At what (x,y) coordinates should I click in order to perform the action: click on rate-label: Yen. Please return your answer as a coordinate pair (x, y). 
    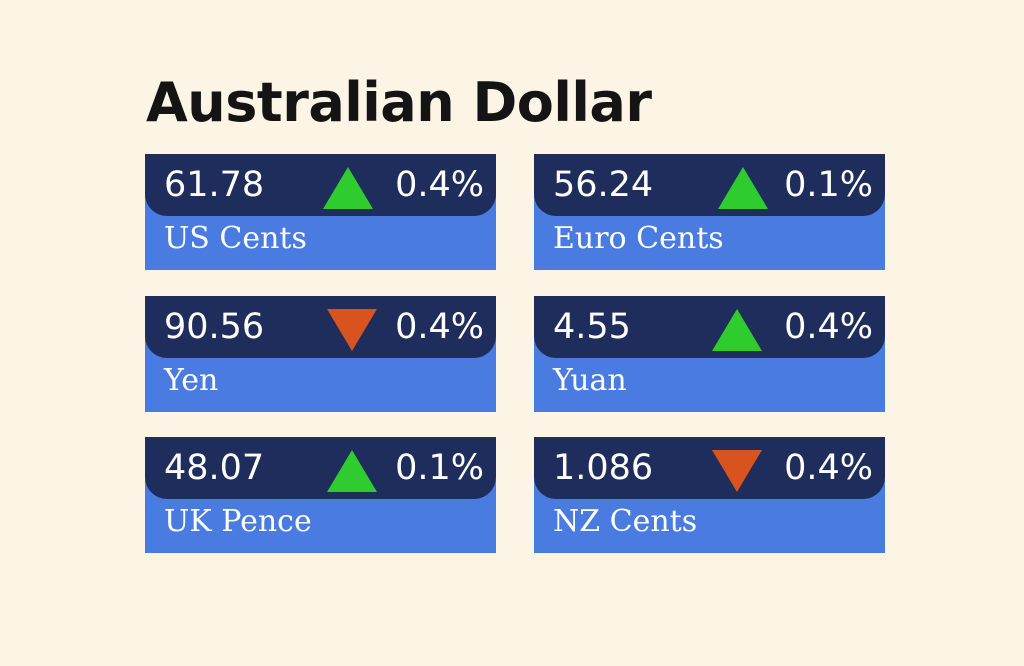
    Looking at the image, I should click on (191, 380).